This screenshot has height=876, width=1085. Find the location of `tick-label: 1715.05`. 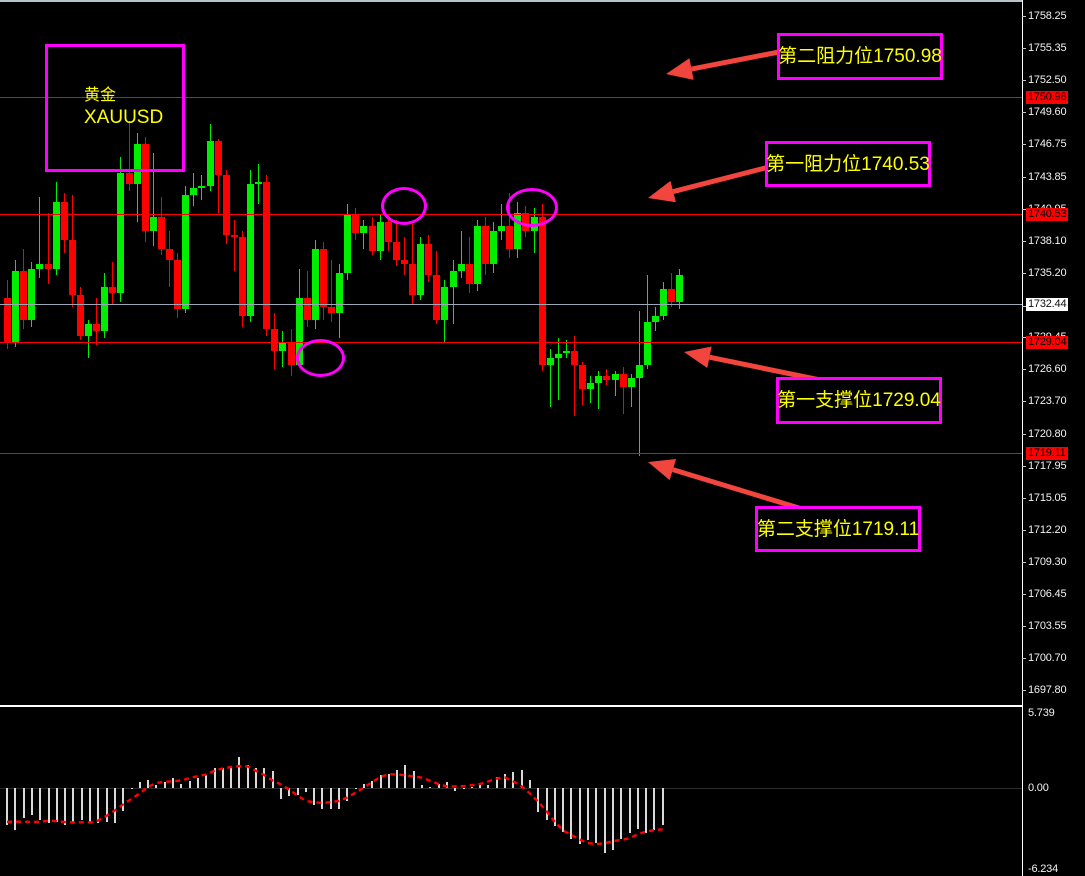

tick-label: 1715.05 is located at coordinates (1047, 498).